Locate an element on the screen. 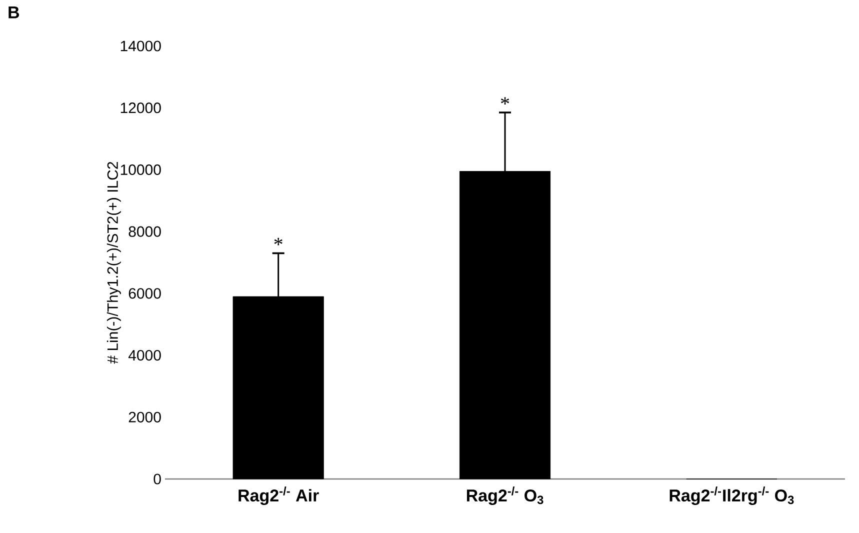 Image resolution: width=859 pixels, height=533 pixels. y-tick-label: 12000 is located at coordinates (140, 108).